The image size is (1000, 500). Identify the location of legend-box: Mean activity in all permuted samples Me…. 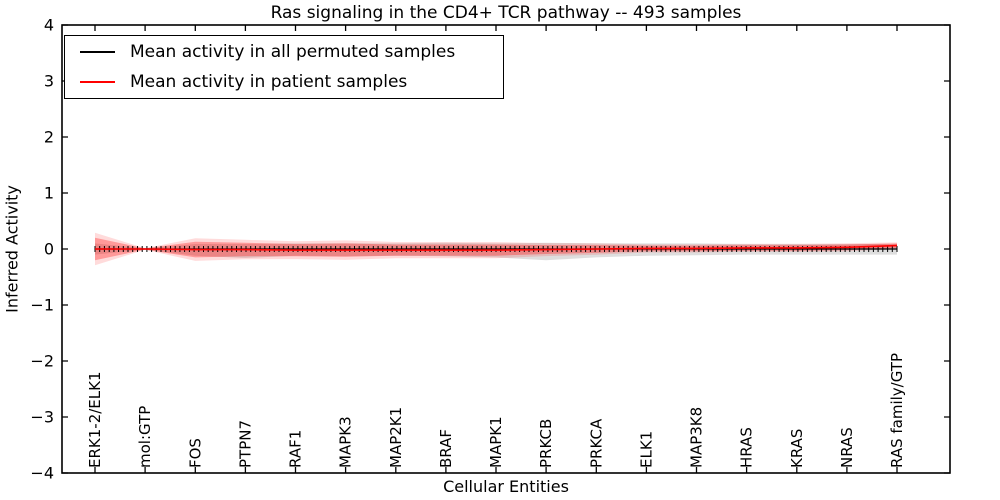
(284, 67).